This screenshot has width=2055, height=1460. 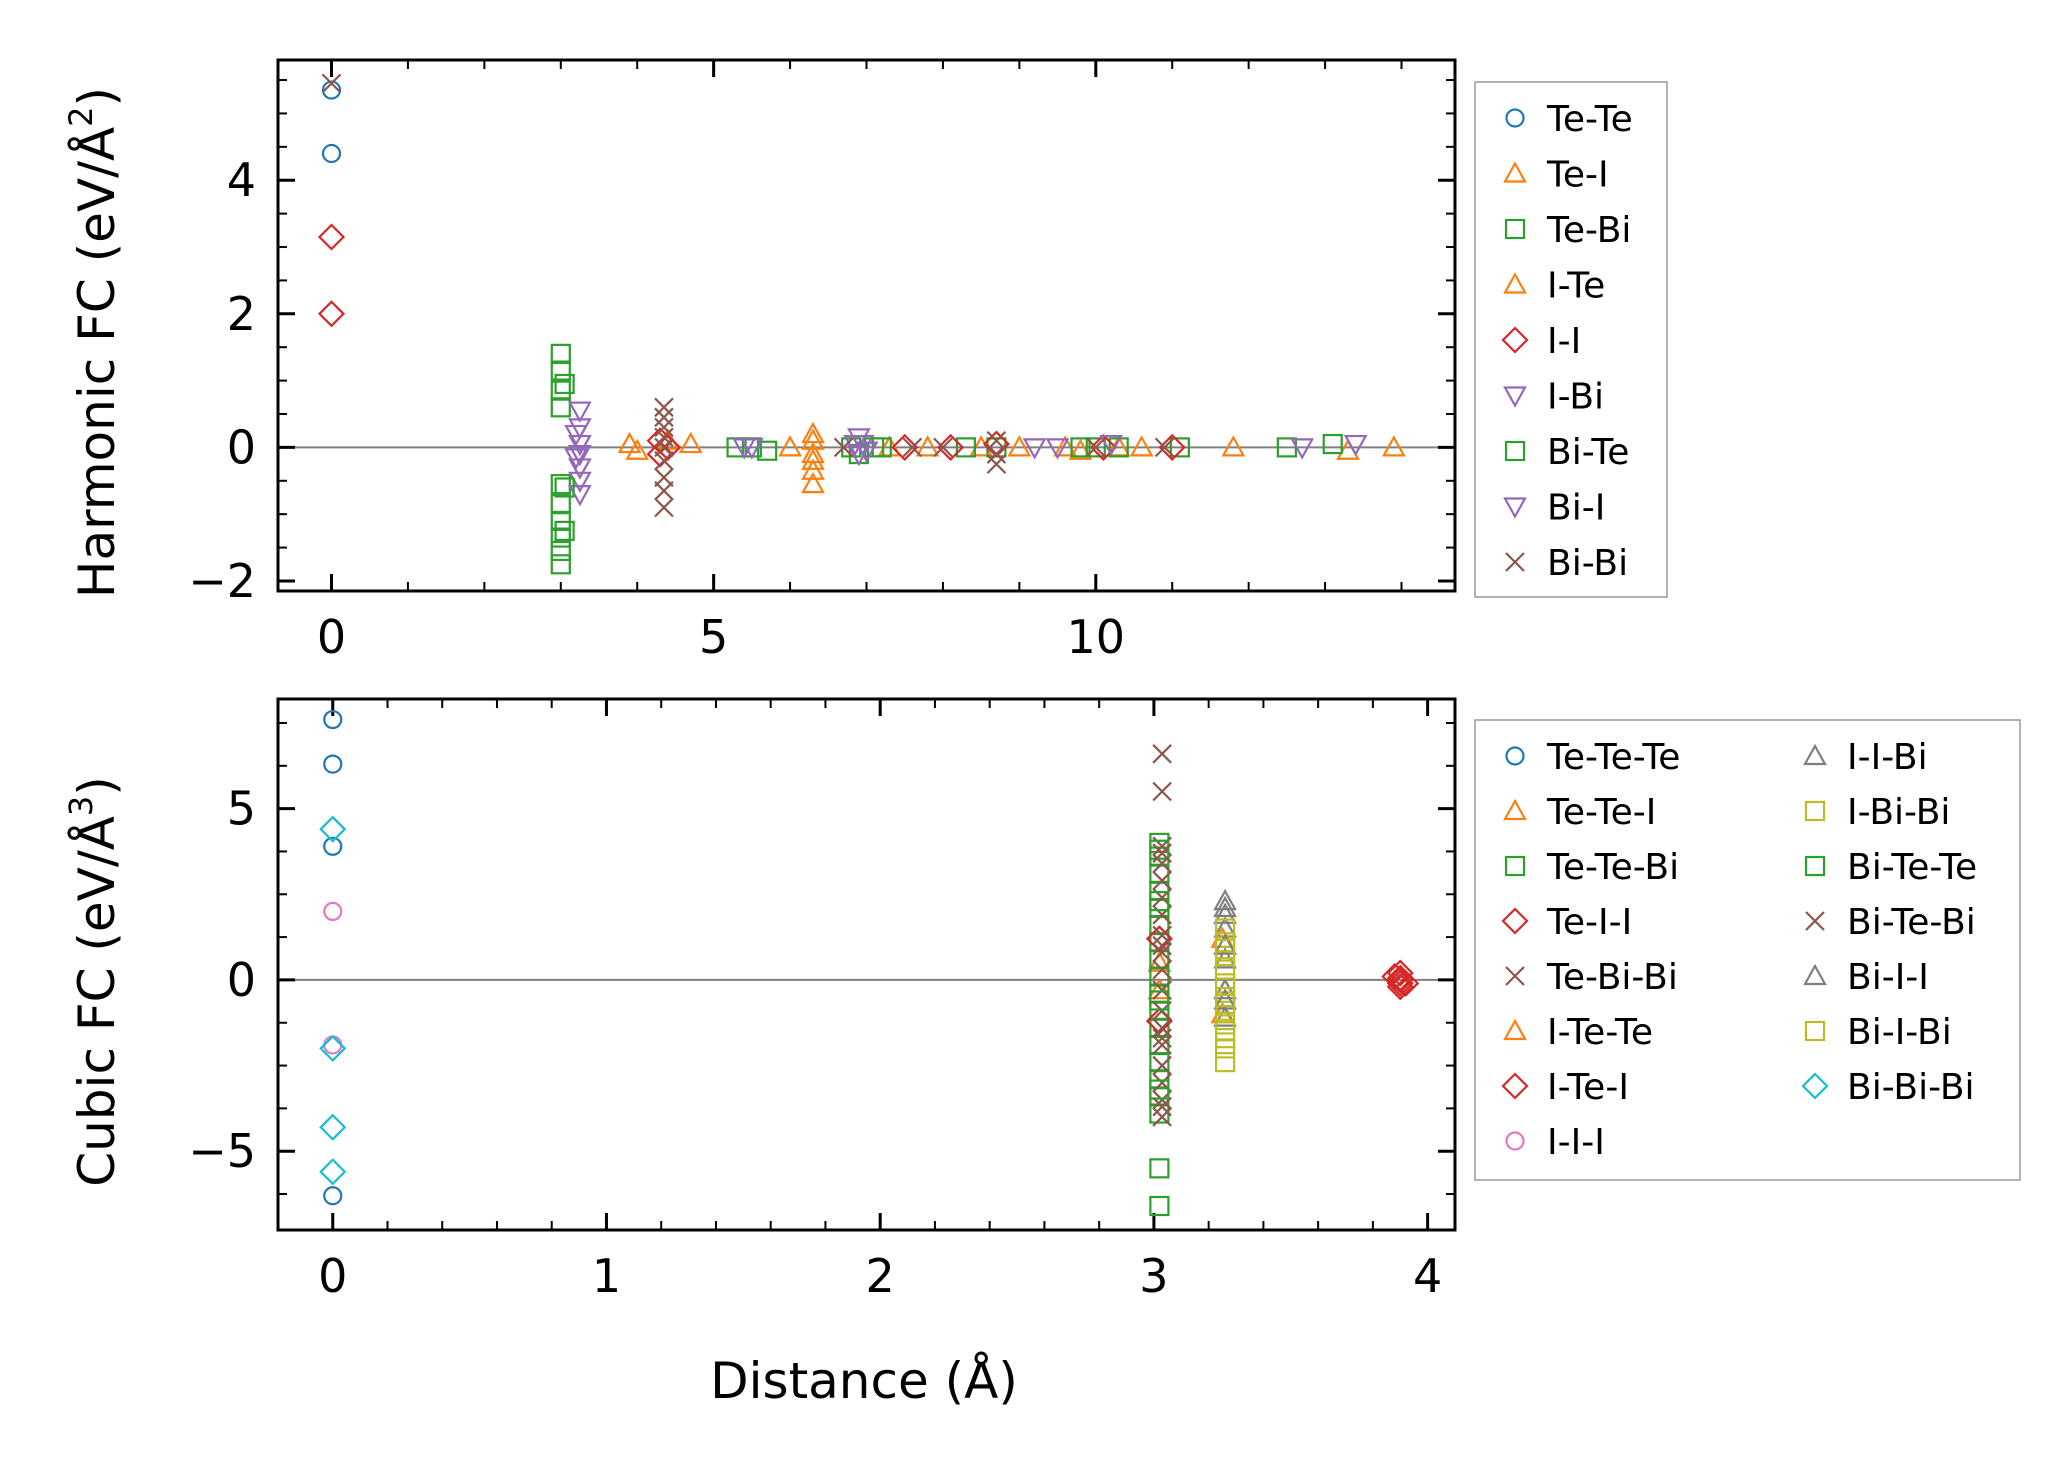 What do you see at coordinates (1096, 637) in the screenshot?
I see `x-tick-label: 10` at bounding box center [1096, 637].